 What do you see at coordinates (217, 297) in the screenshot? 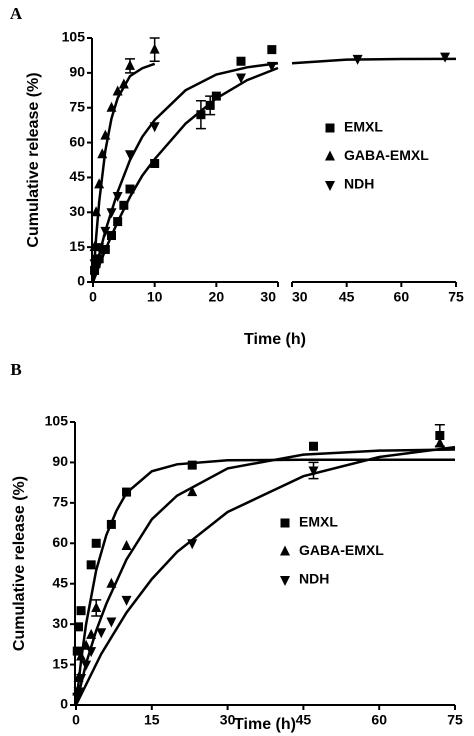
I see `x-tick-label: 20` at bounding box center [217, 297].